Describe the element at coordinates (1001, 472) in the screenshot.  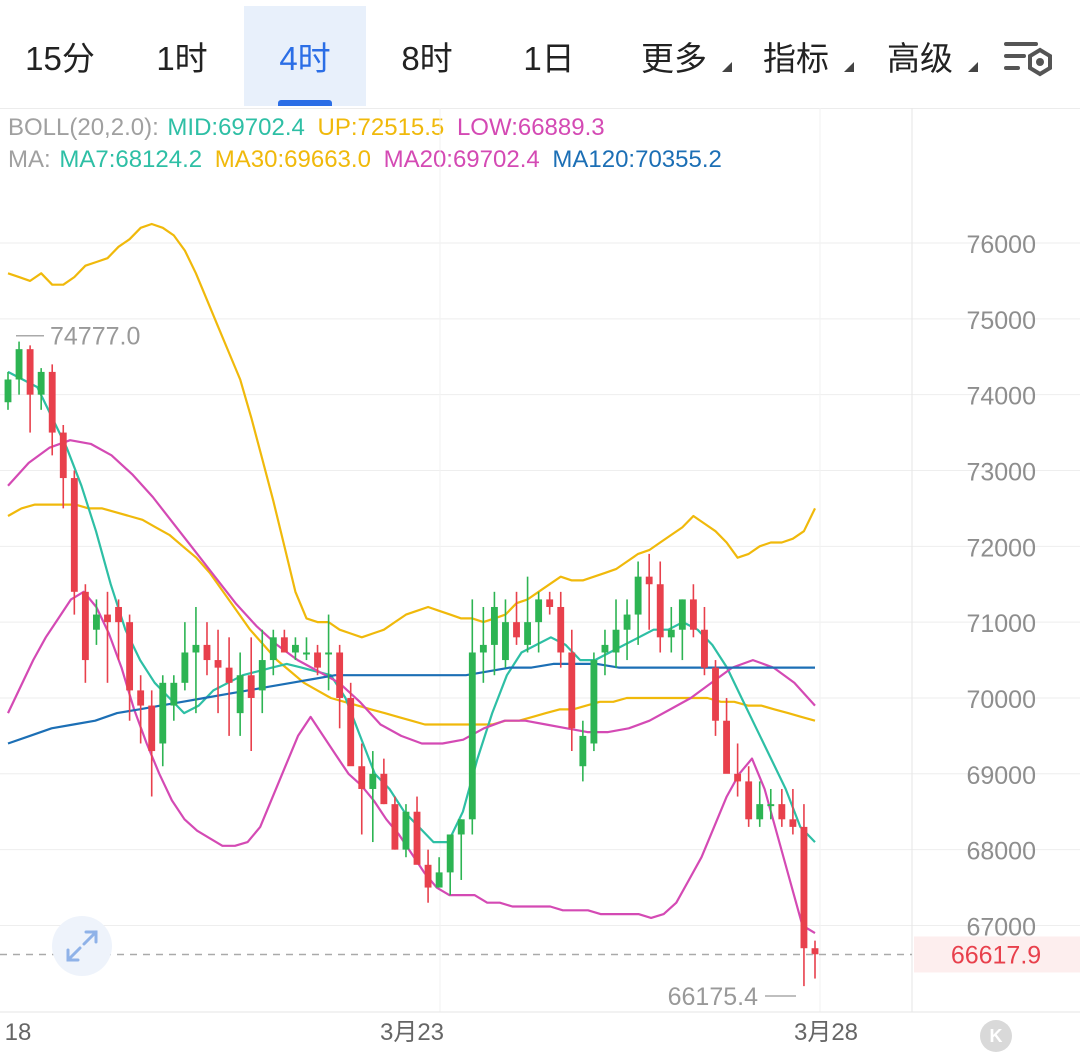
I see `y-tick-label: 73000` at that location.